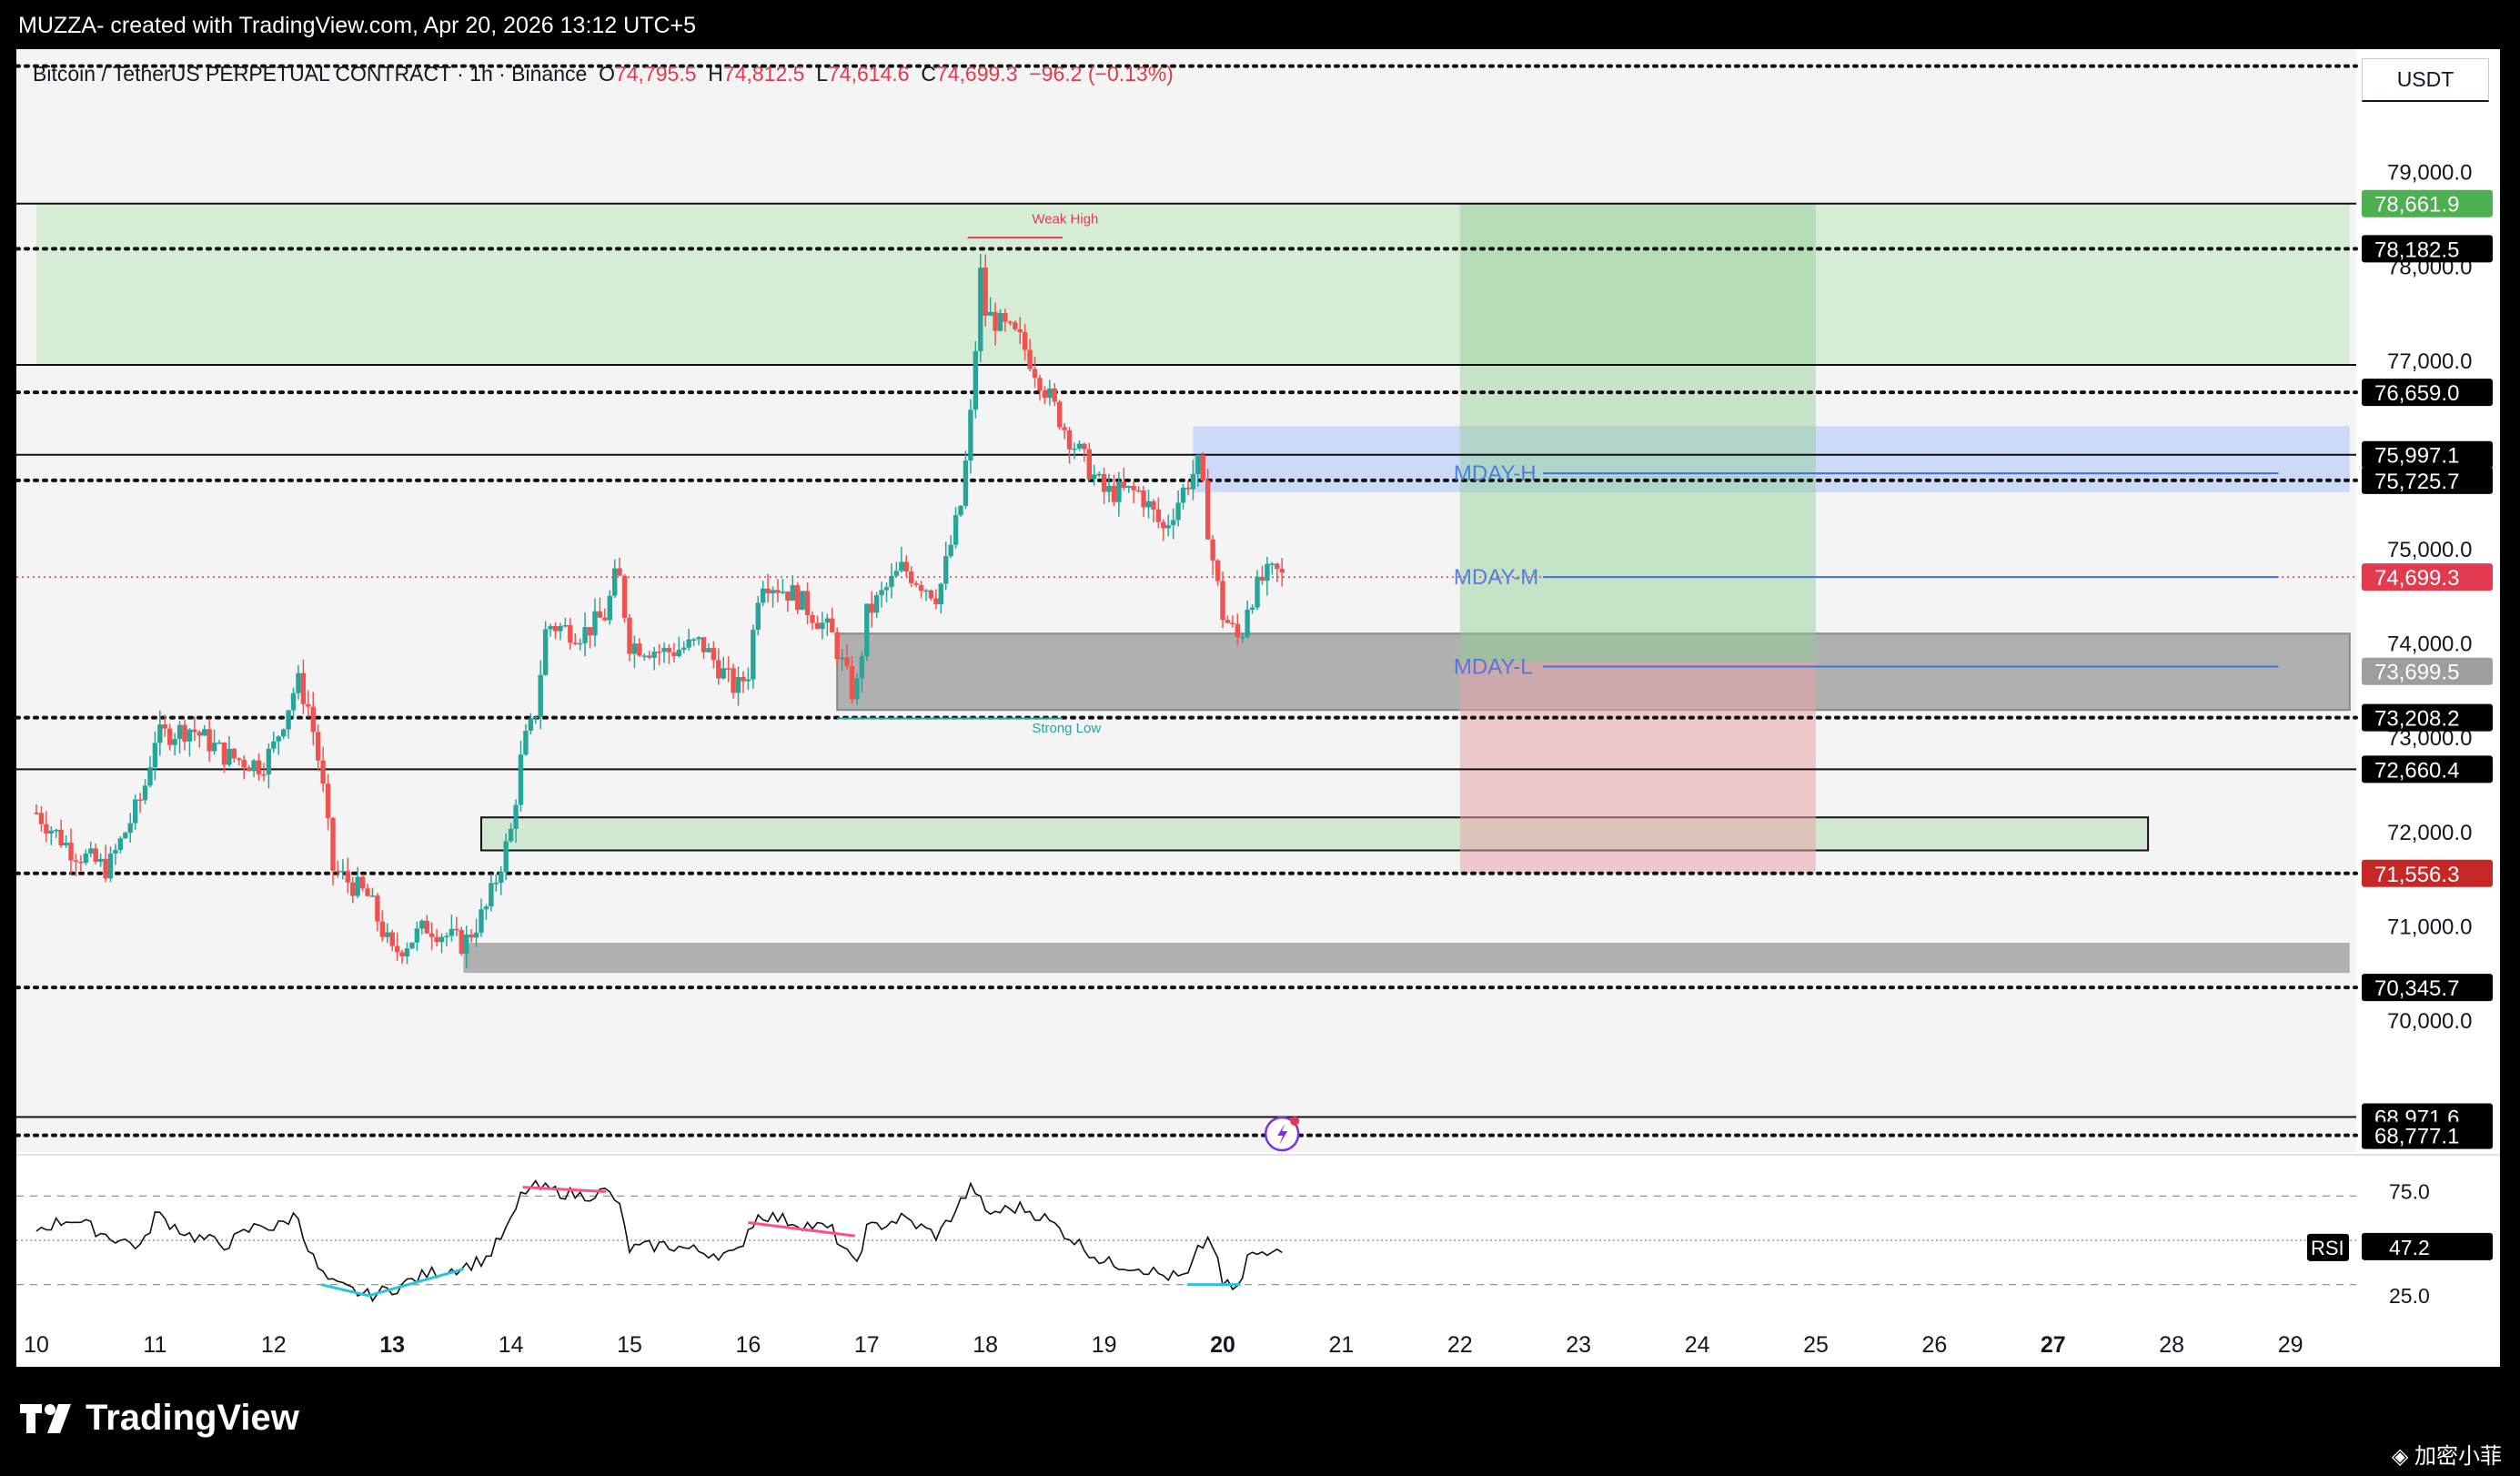 This screenshot has width=2520, height=1476. I want to click on position-stop-zone, so click(1638, 768).